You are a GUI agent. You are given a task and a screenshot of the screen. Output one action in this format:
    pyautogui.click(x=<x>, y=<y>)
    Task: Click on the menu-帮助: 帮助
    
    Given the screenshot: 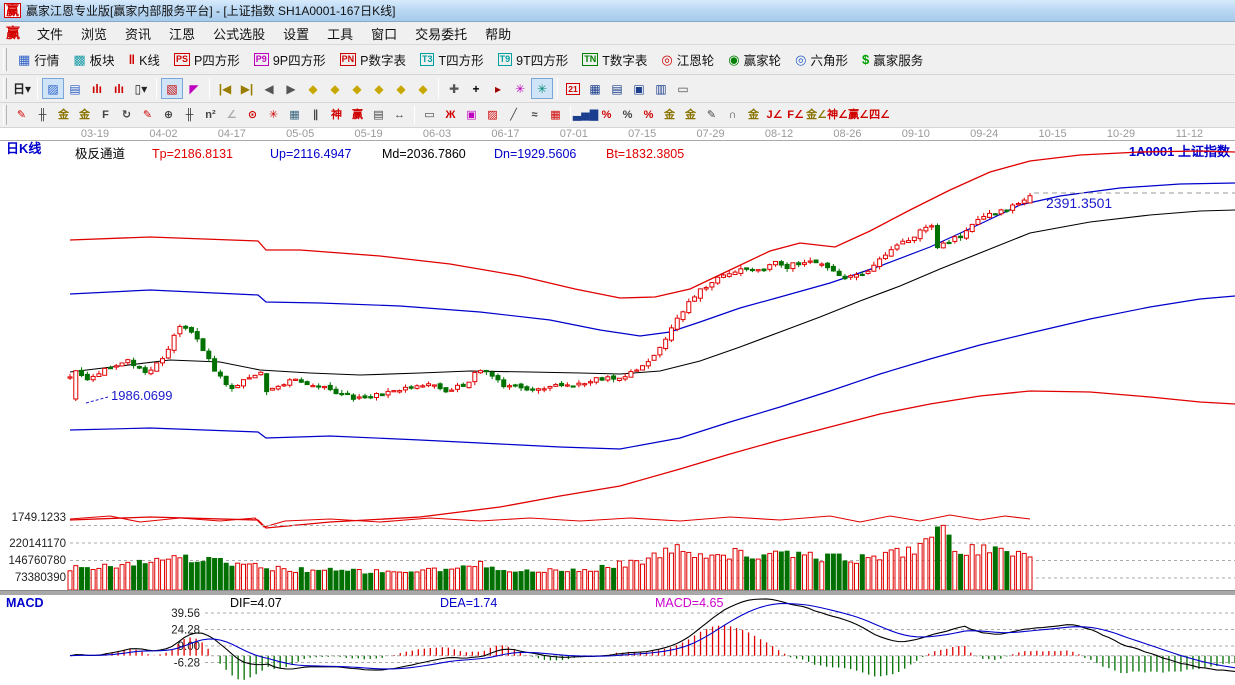 What is the action you would take?
    pyautogui.click(x=498, y=34)
    